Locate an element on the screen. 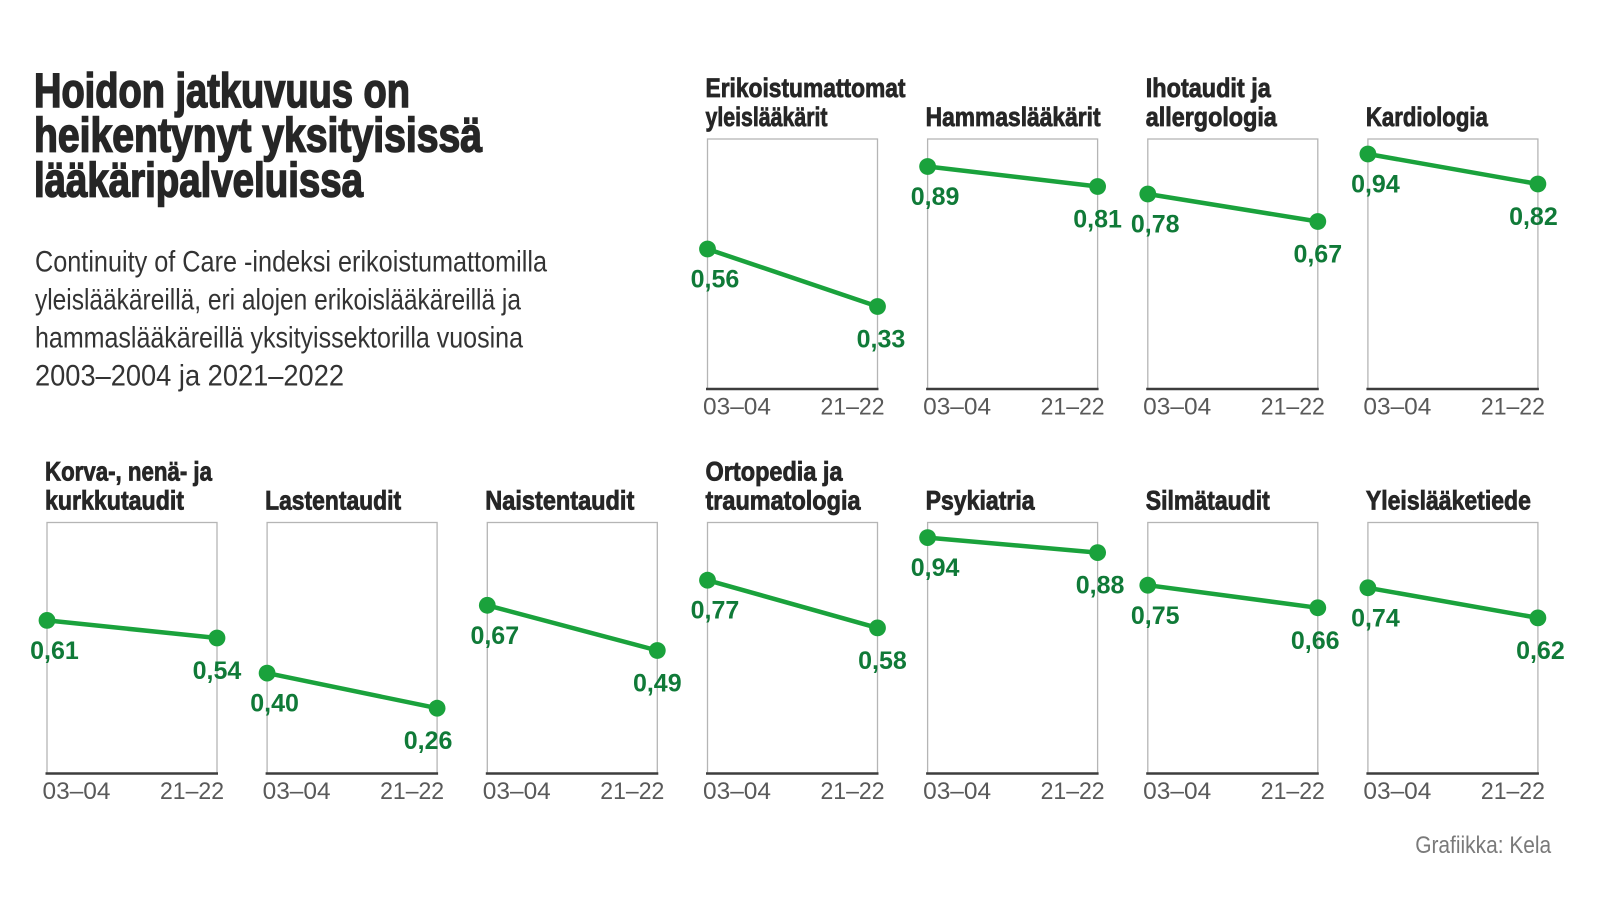 This screenshot has width=1600, height=900. svg-text: Naistentaudit is located at coordinates (559, 501).